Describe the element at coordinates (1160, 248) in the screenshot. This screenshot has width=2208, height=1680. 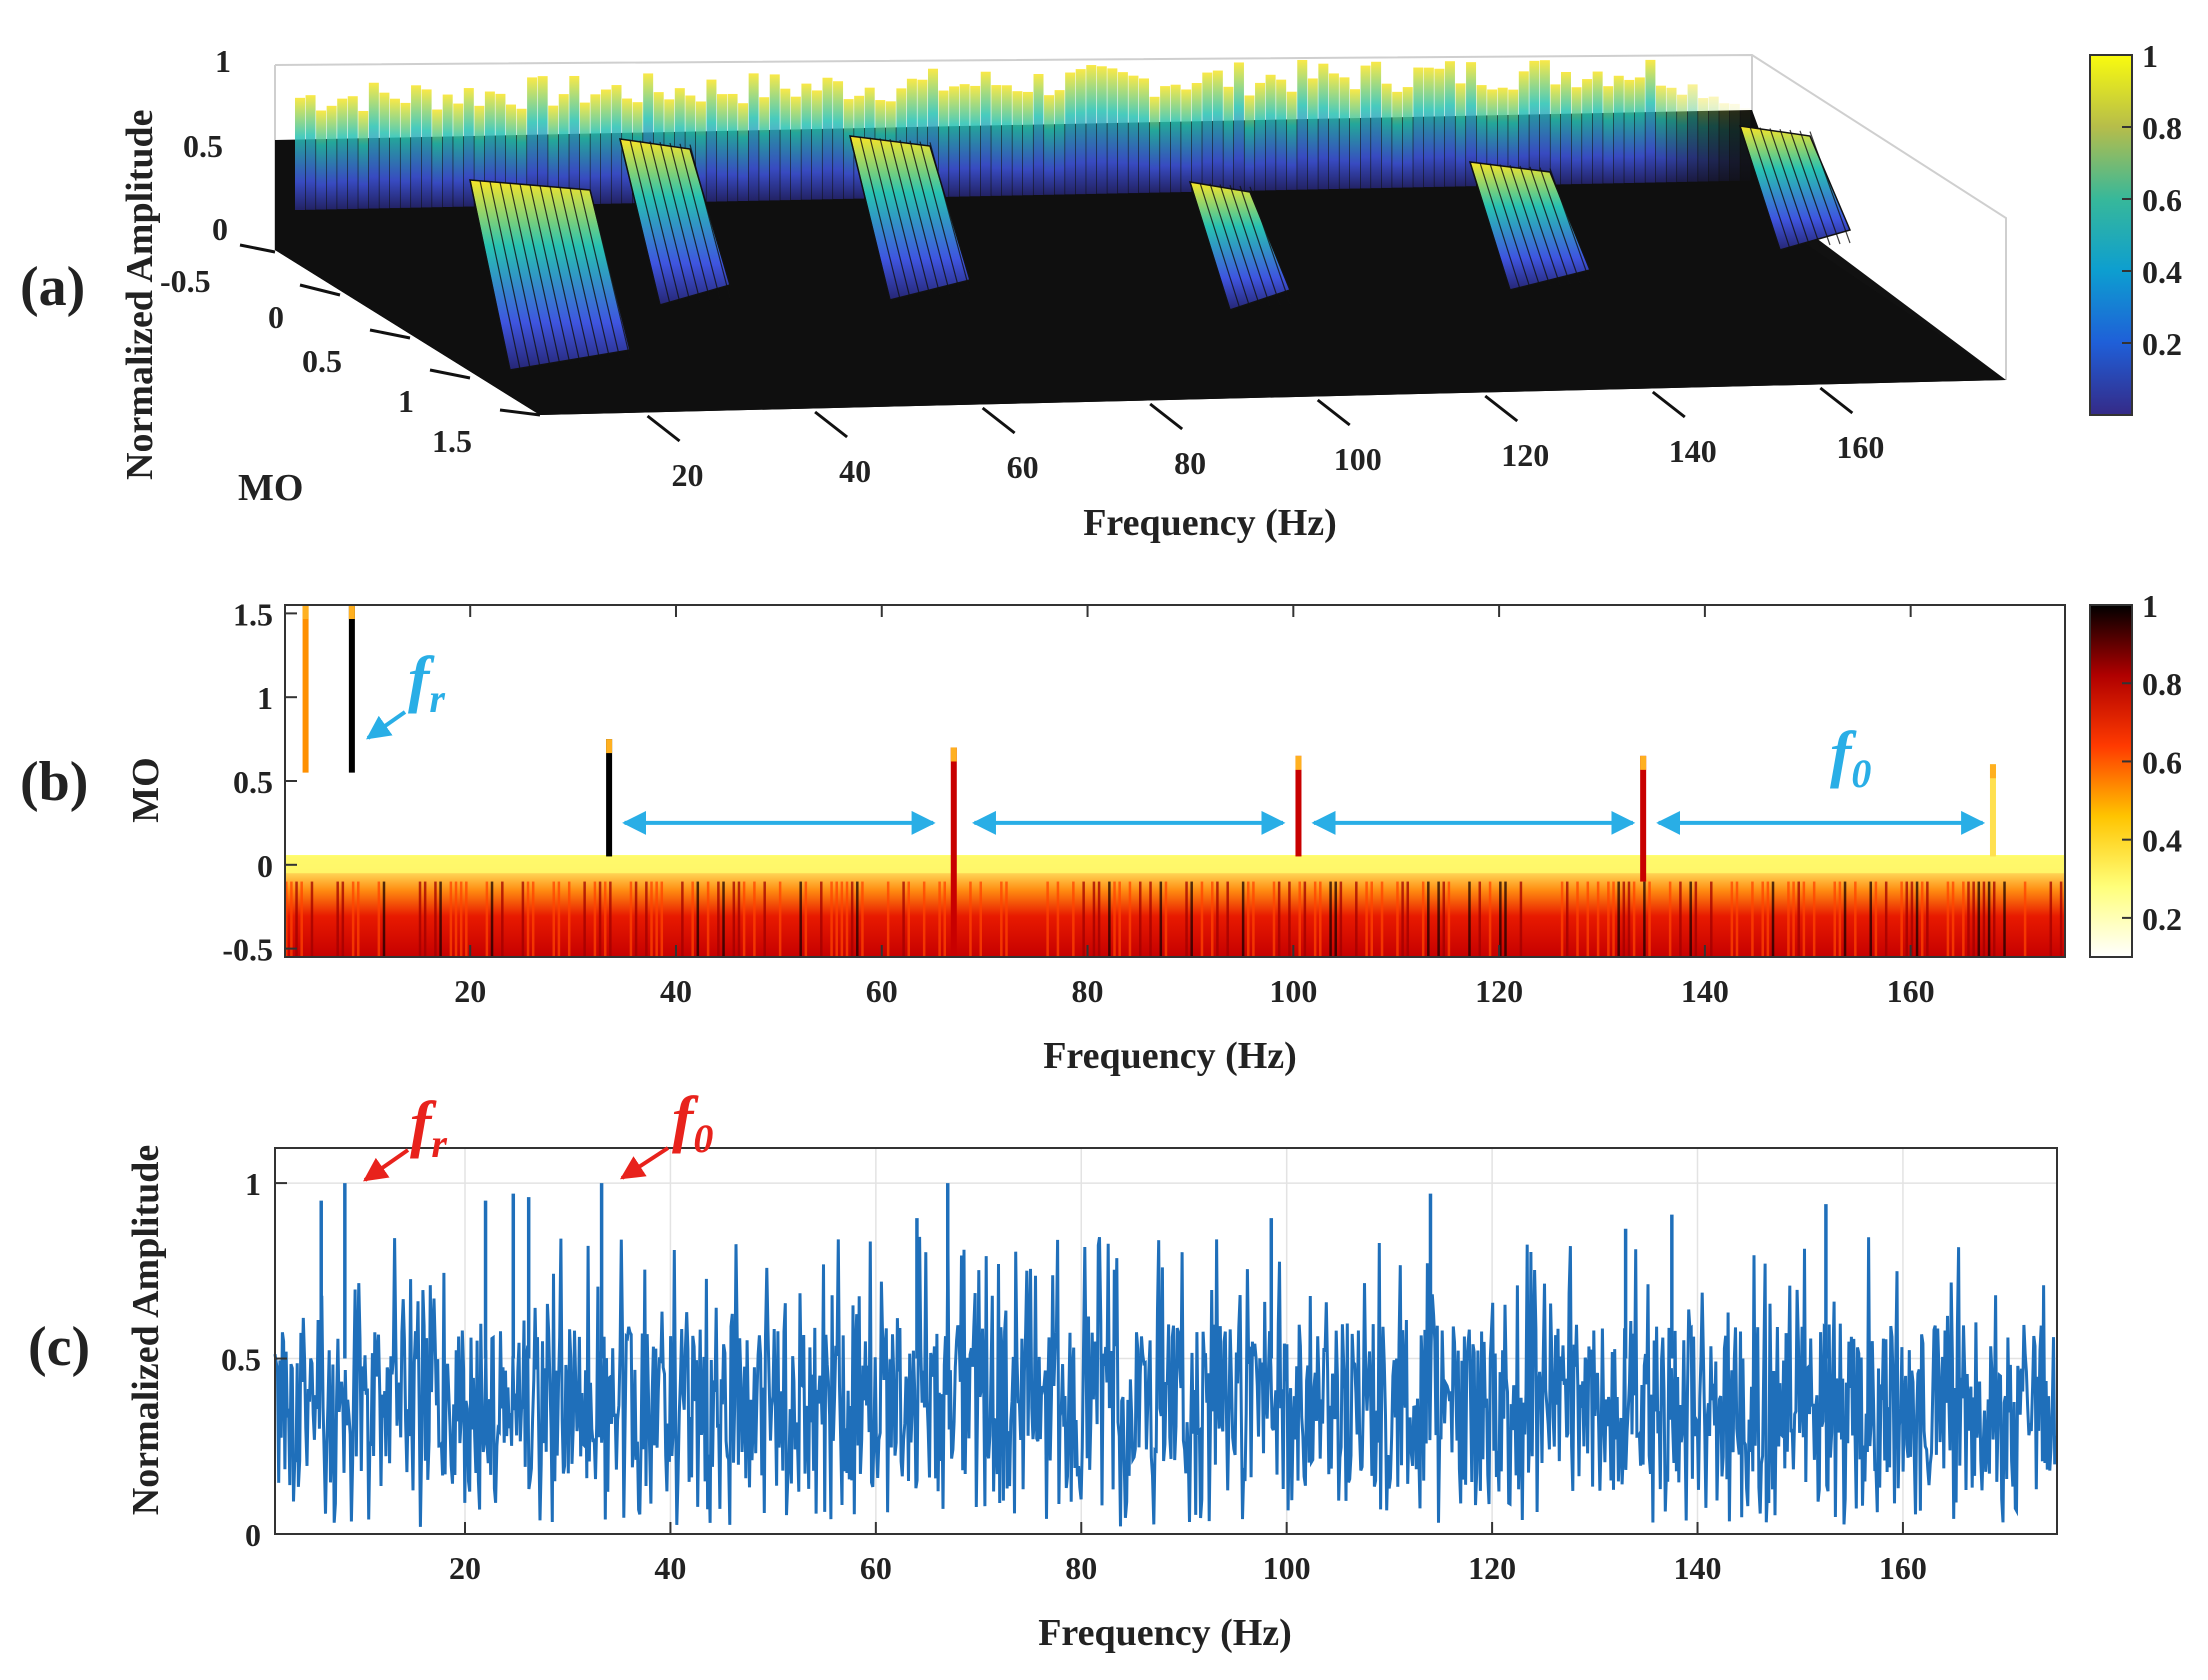
I see `ridges` at that location.